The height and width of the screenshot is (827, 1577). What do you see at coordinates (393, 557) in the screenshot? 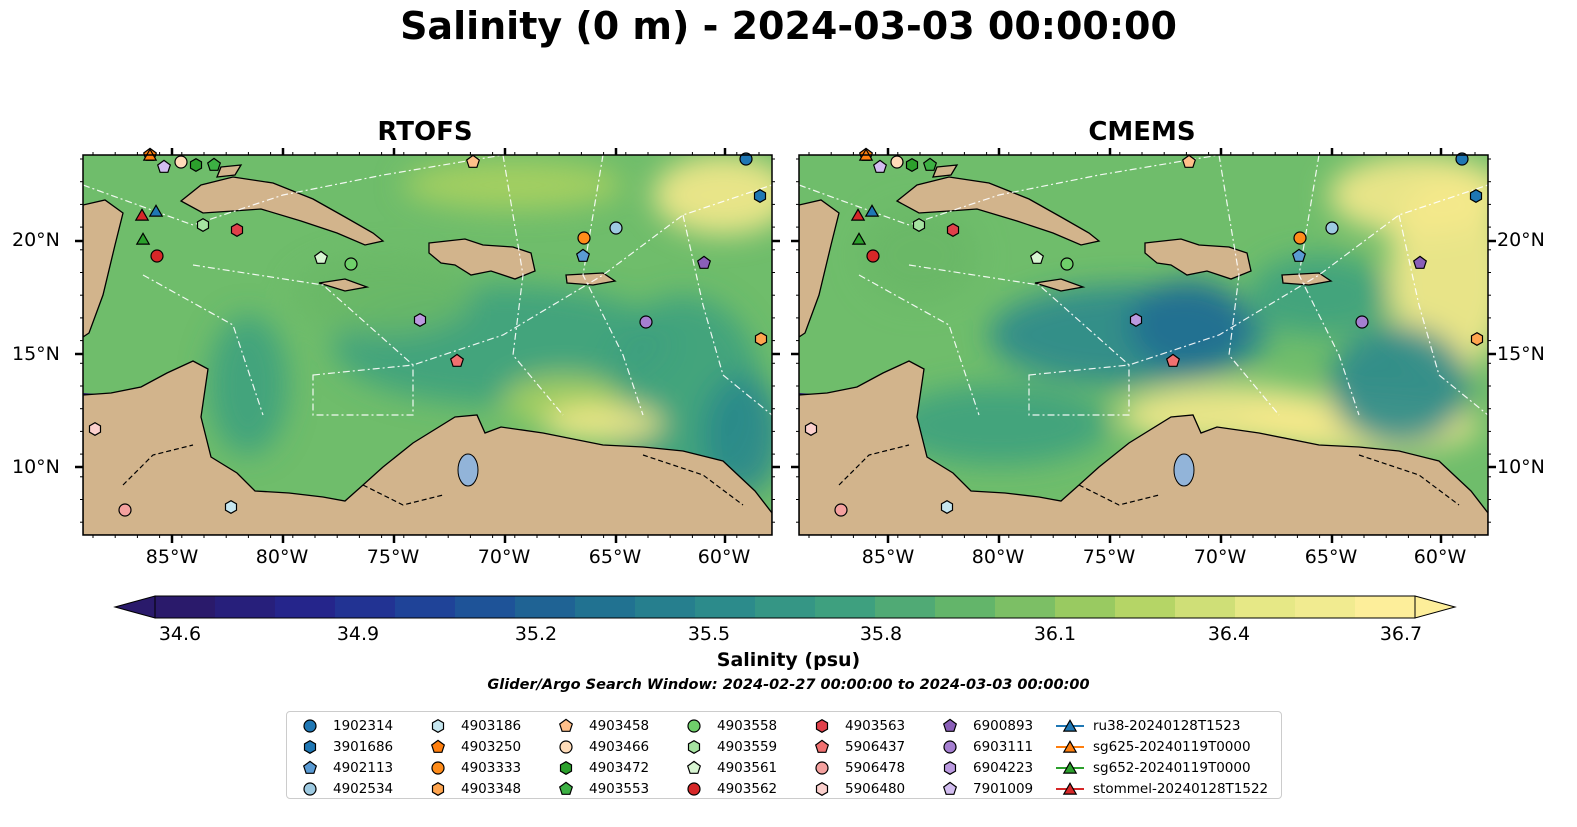
I see `lon-label-75w-left: 75°W` at bounding box center [393, 557].